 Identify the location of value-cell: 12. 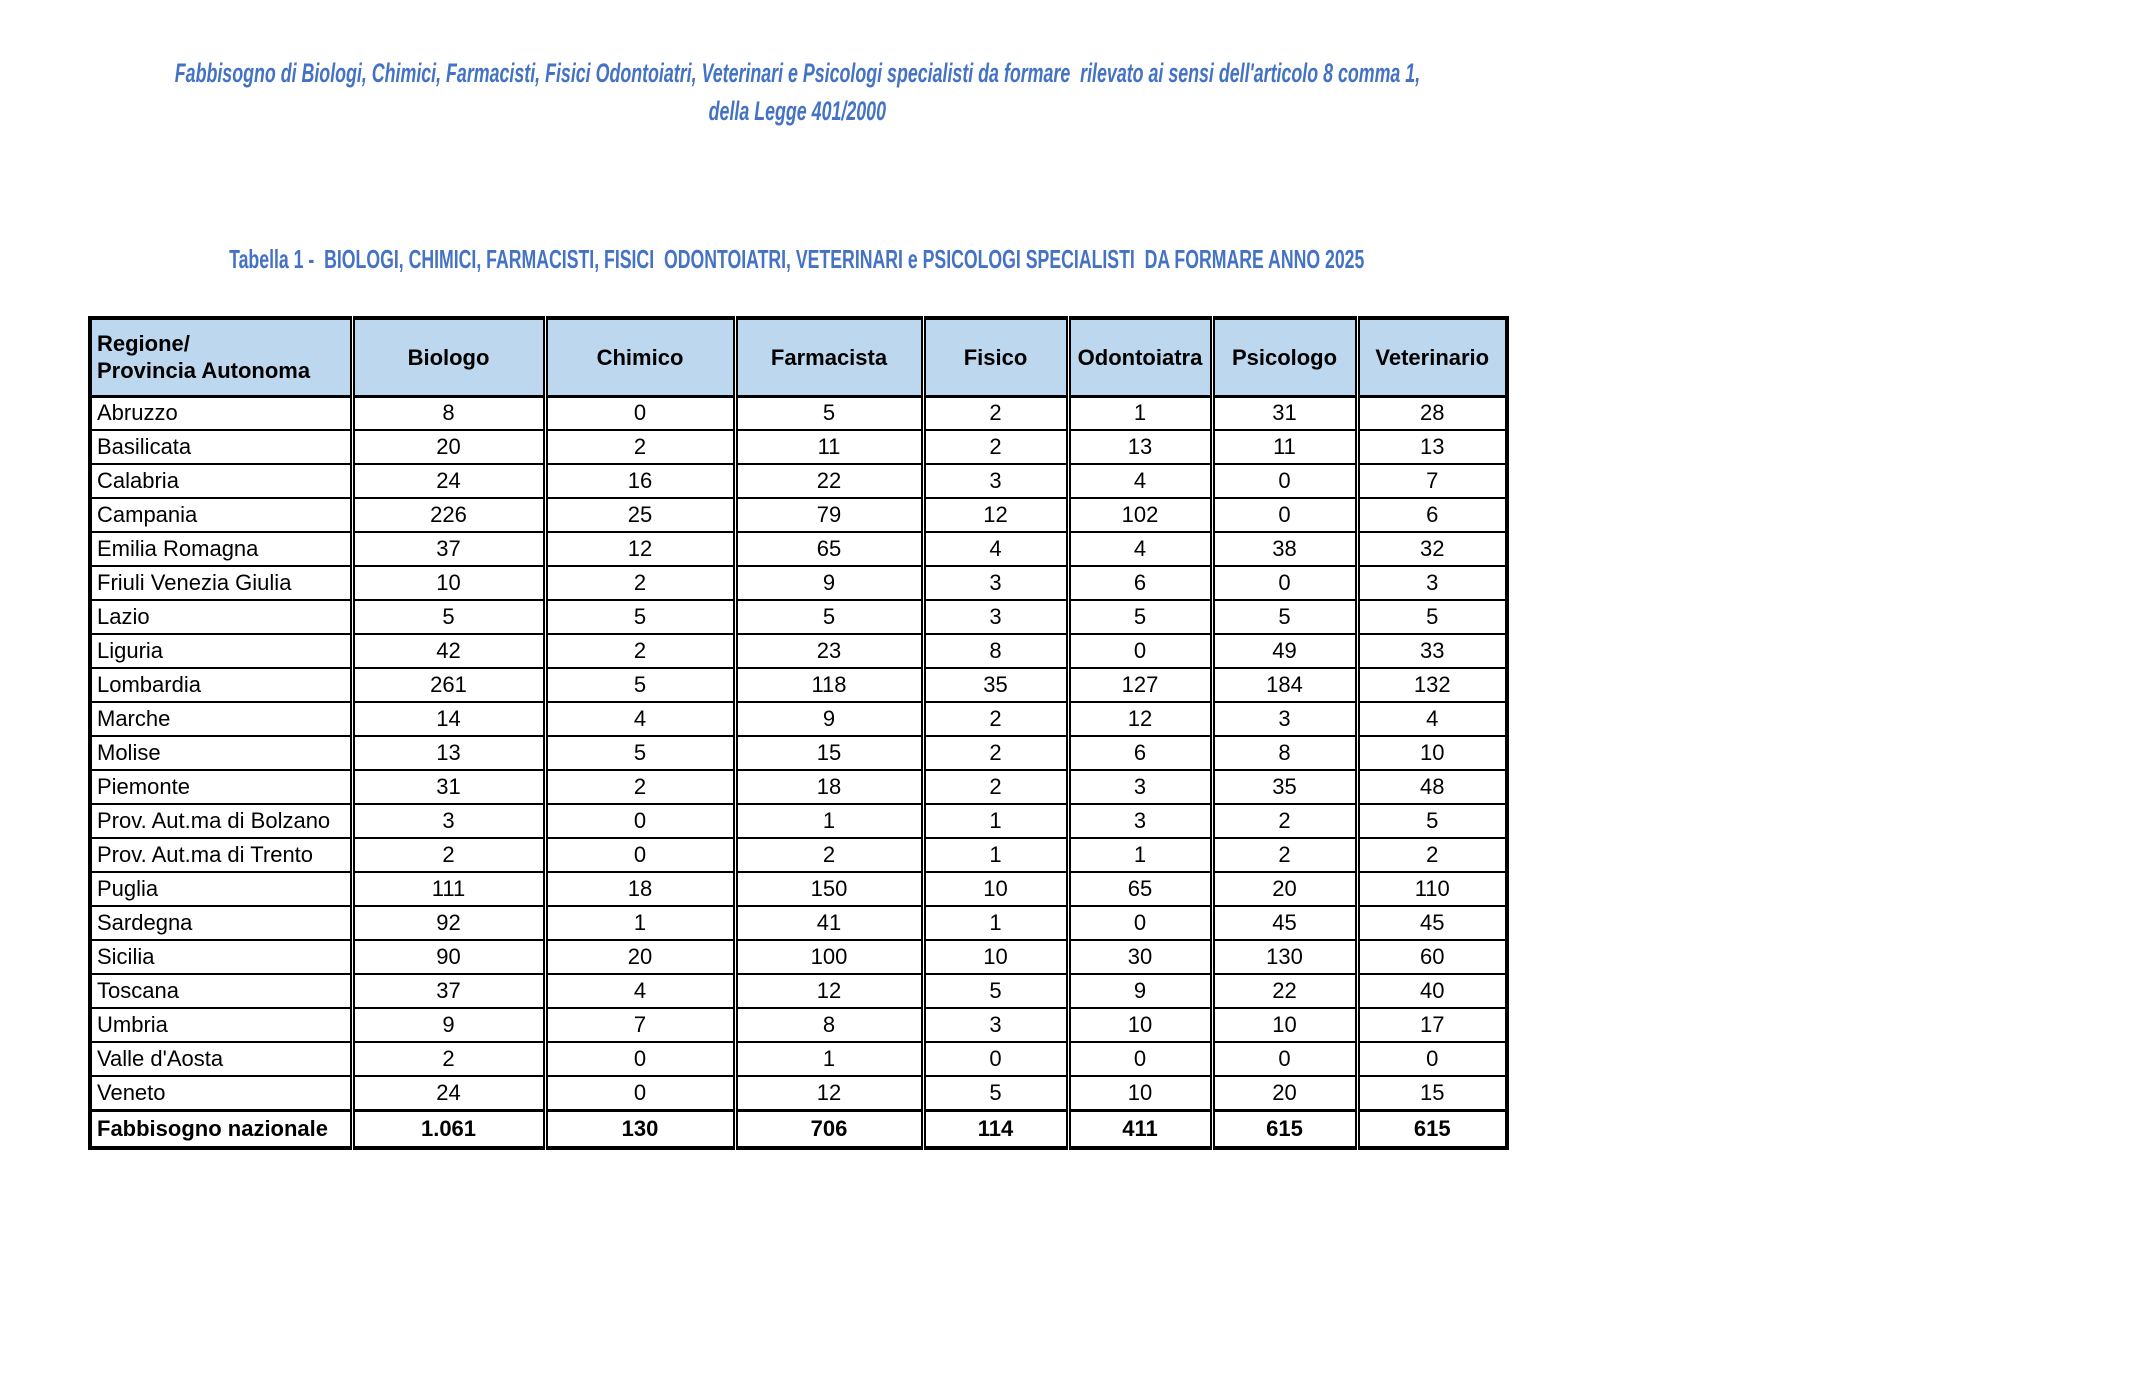
(829, 1093).